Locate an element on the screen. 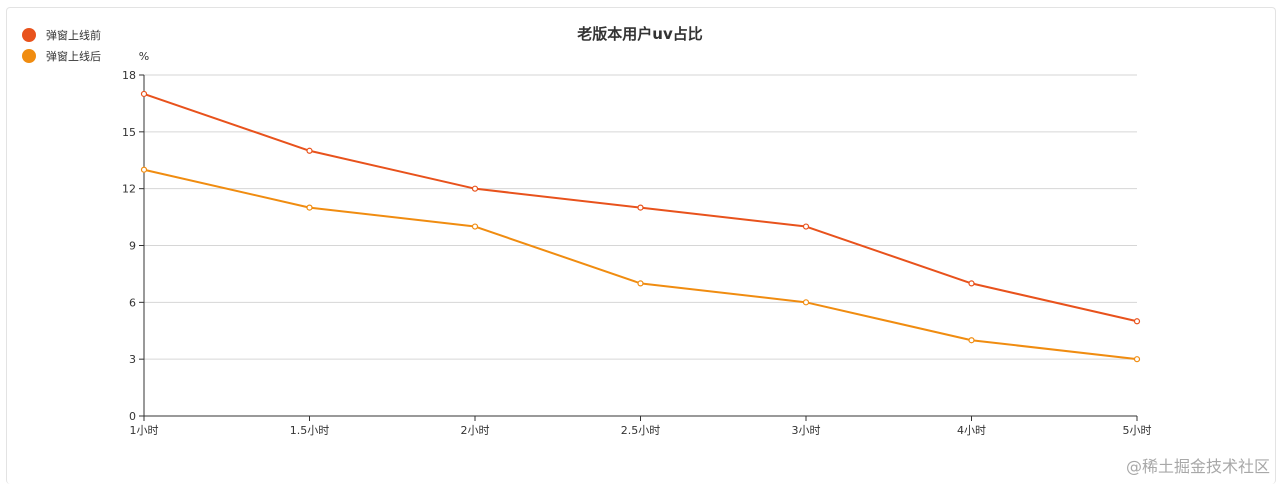 The image size is (1280, 484). x-tick-label: 2小时 is located at coordinates (475, 430).